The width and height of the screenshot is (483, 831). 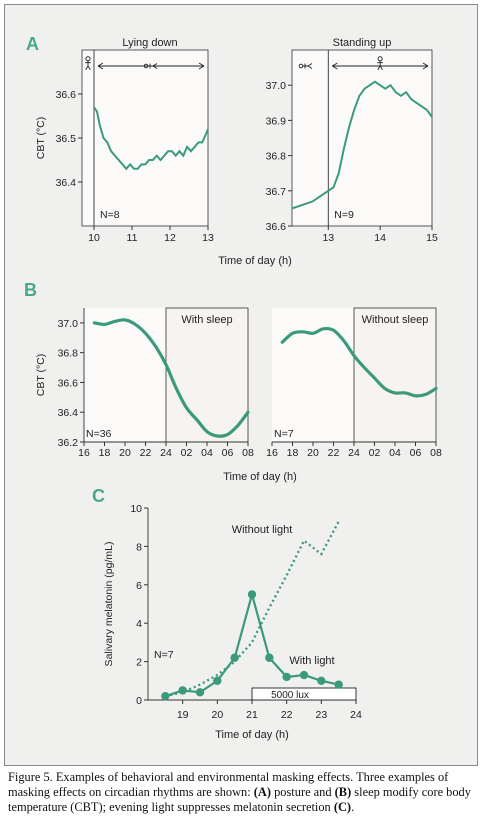 I want to click on caption-ref-c: (C), so click(x=342, y=807).